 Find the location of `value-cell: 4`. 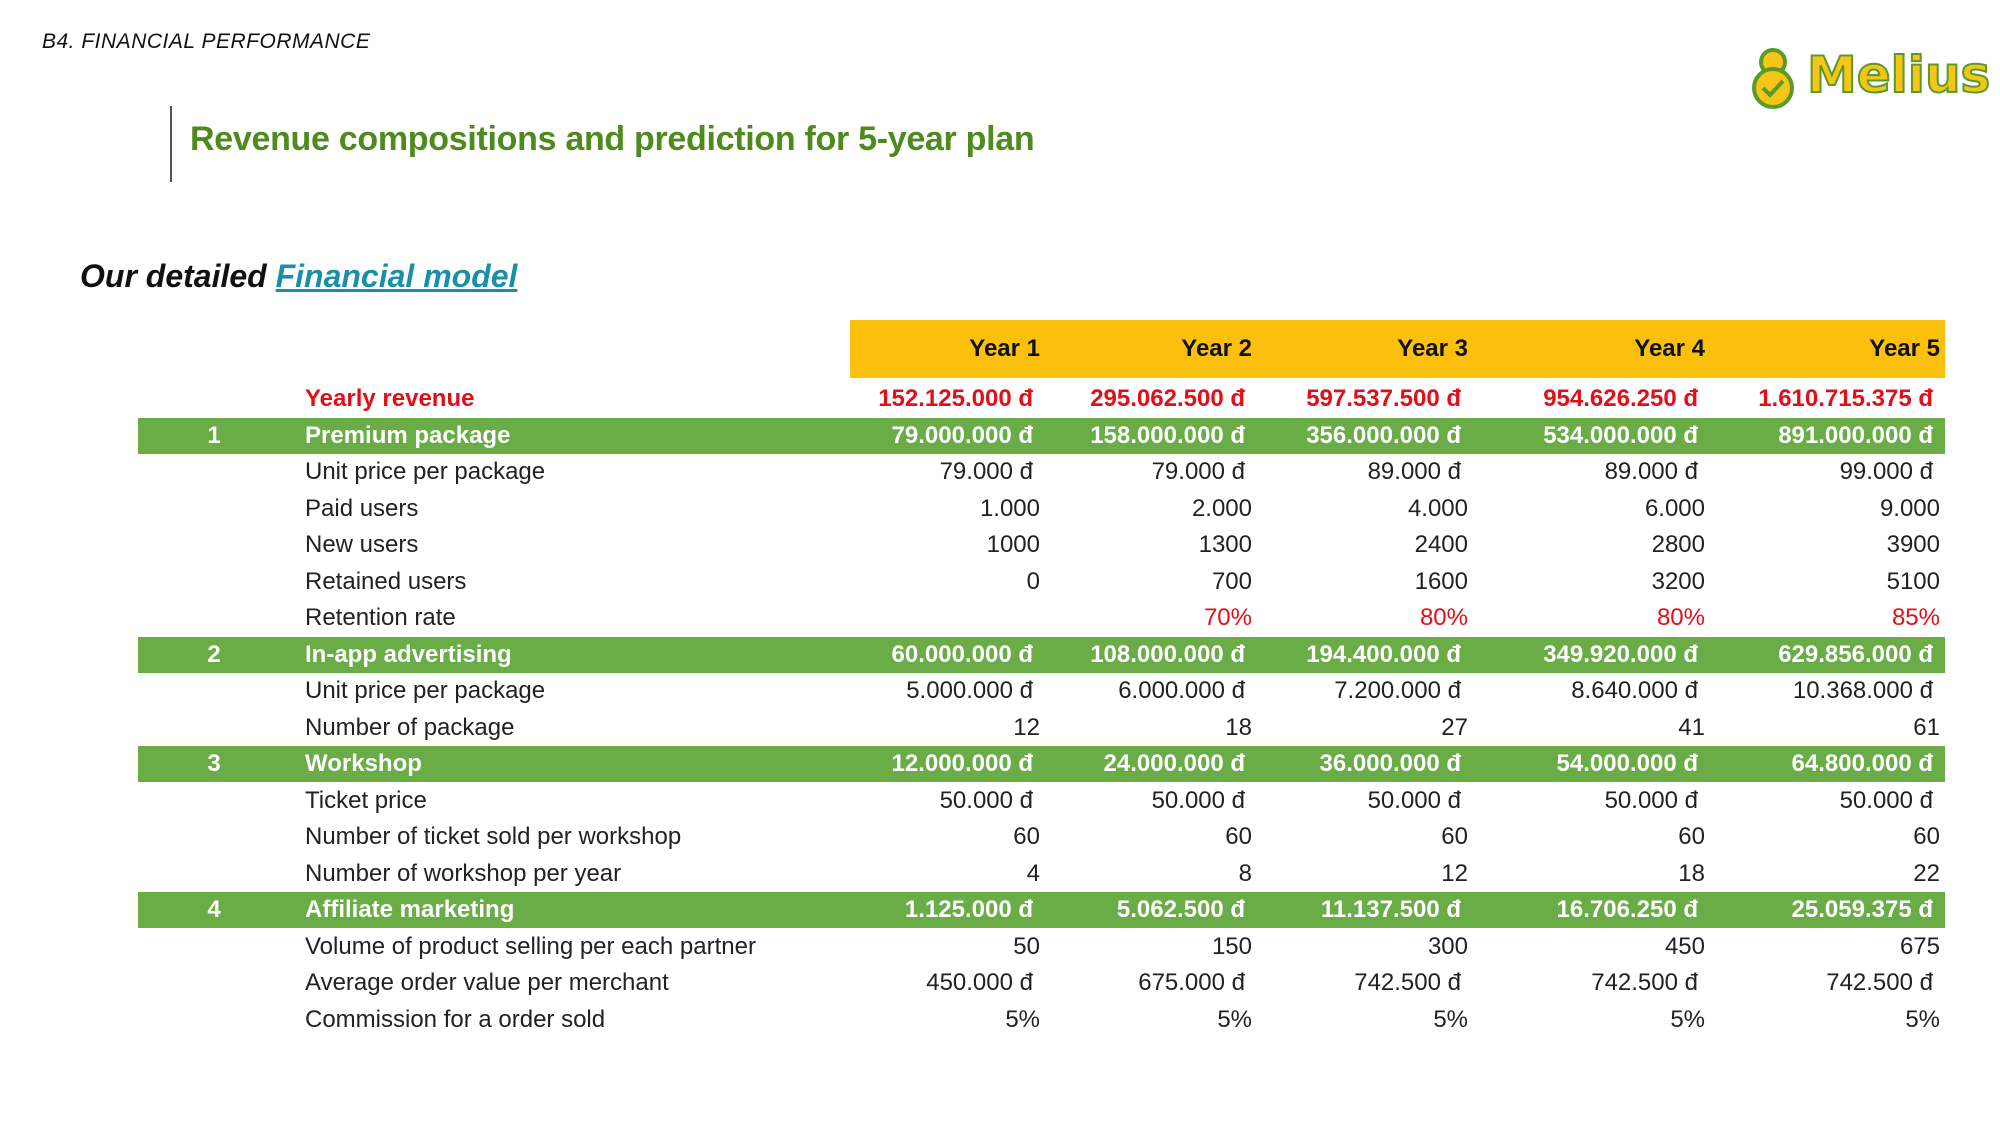

value-cell: 4 is located at coordinates (1033, 873).